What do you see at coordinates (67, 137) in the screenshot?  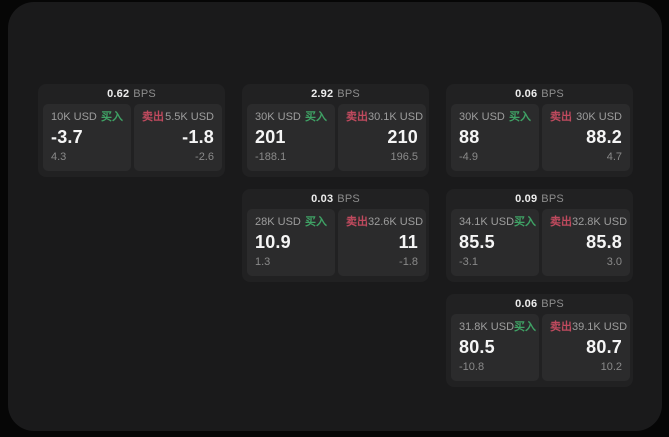 I see `buy-price: -3.7` at bounding box center [67, 137].